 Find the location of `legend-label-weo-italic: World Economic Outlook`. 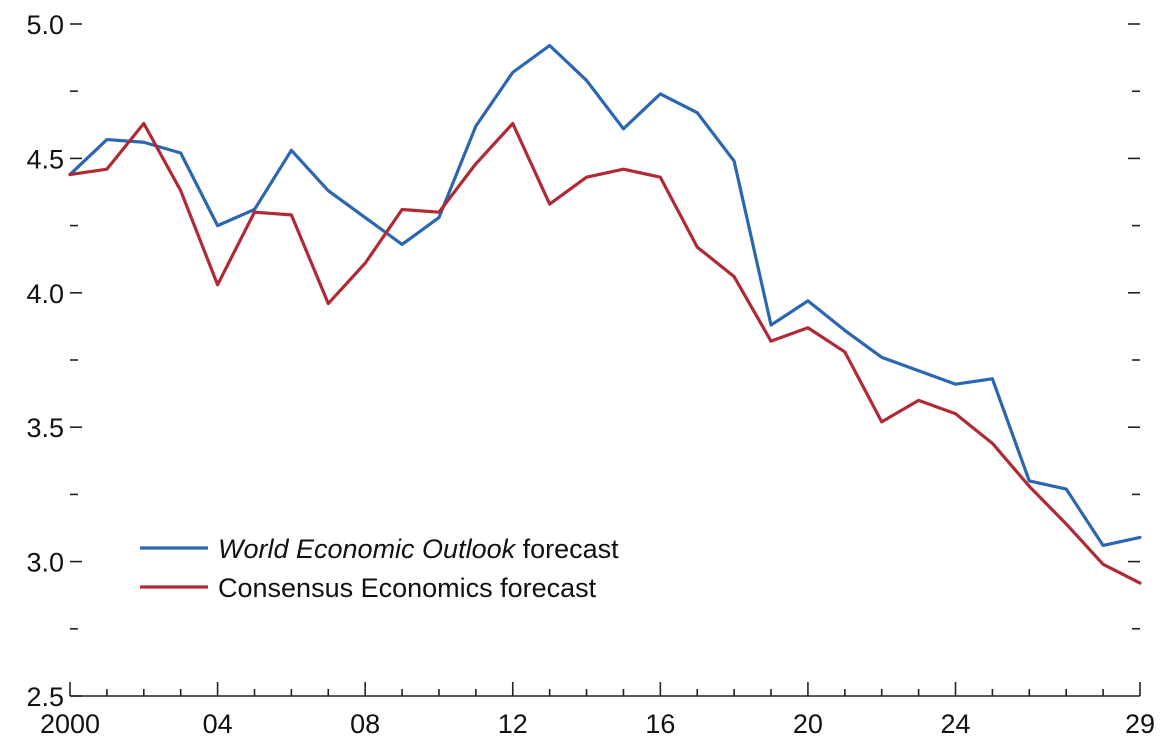

legend-label-weo-italic: World Economic Outlook is located at coordinates (367, 549).